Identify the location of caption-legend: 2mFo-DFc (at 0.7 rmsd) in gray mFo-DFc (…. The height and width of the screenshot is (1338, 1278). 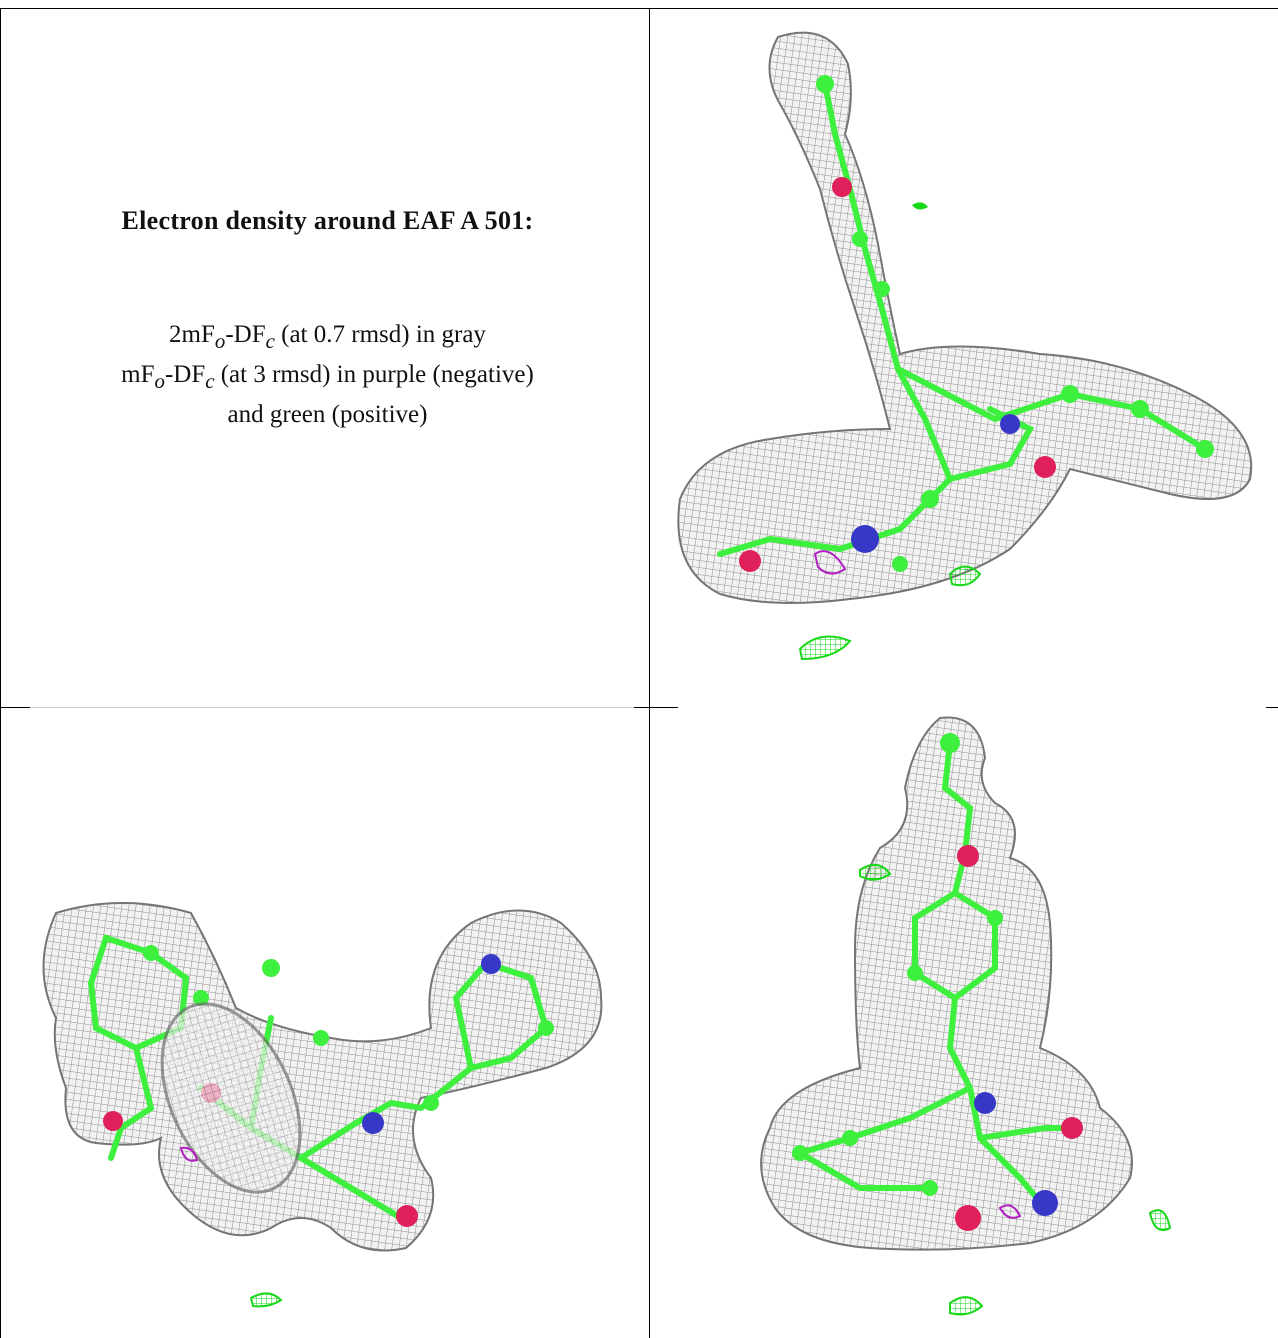
(327, 375).